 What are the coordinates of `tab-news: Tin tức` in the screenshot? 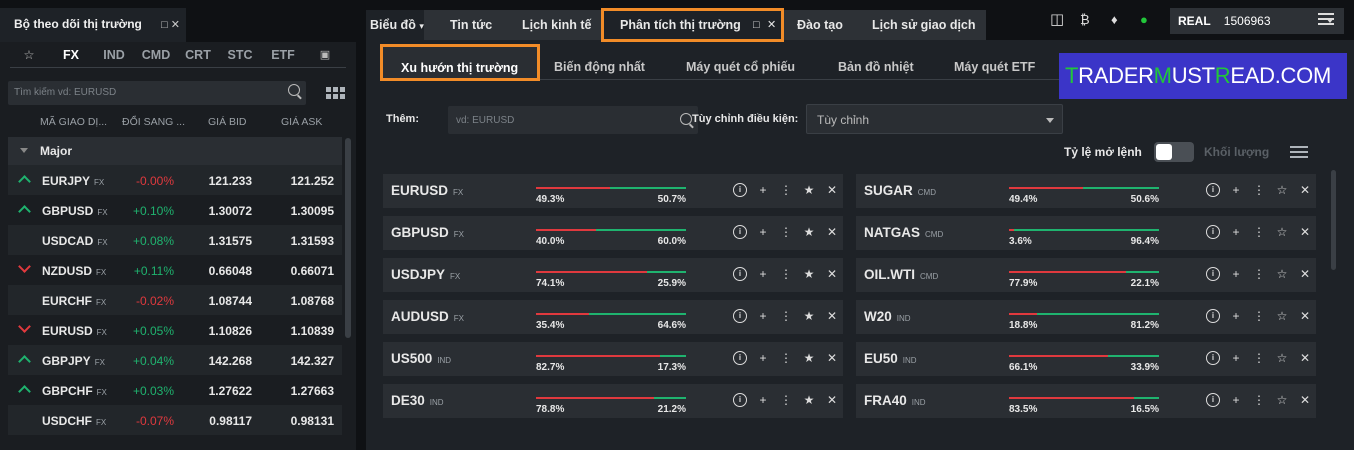 It's located at (471, 25).